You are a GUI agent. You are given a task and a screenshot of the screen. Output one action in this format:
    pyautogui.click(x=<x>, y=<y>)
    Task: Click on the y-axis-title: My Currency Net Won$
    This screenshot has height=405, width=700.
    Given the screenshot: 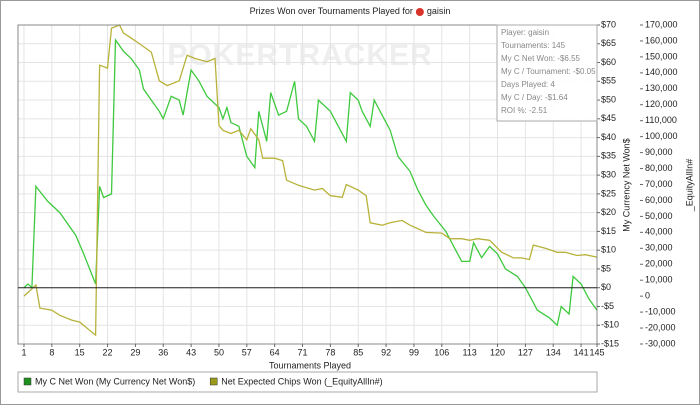 What is the action you would take?
    pyautogui.click(x=626, y=184)
    